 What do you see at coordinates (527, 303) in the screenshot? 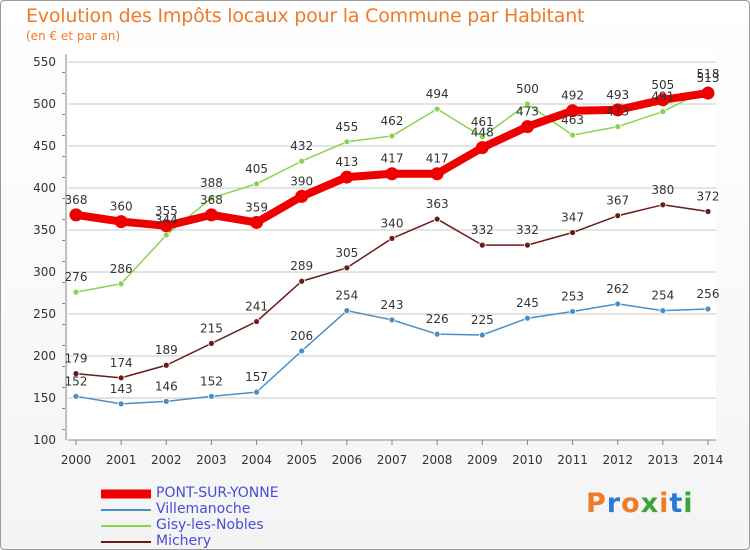
I see `data-label-villemanoche: 245` at bounding box center [527, 303].